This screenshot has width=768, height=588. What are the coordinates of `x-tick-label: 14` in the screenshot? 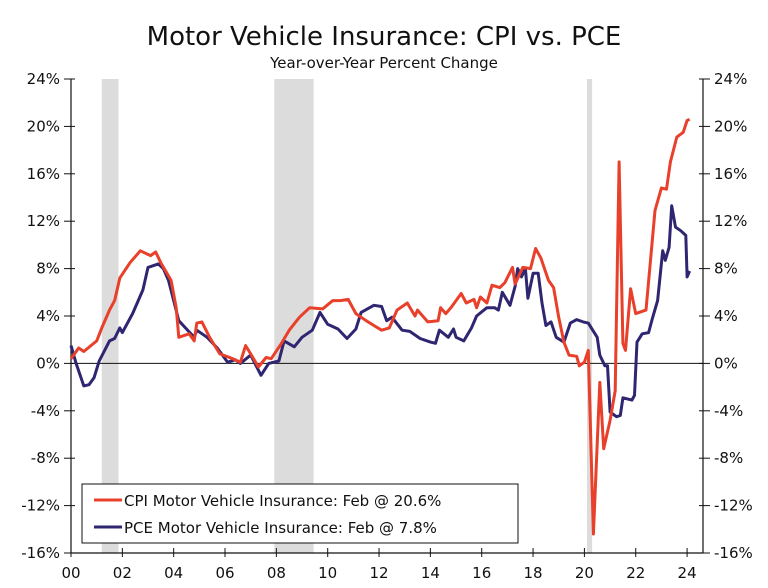 It's located at (430, 573).